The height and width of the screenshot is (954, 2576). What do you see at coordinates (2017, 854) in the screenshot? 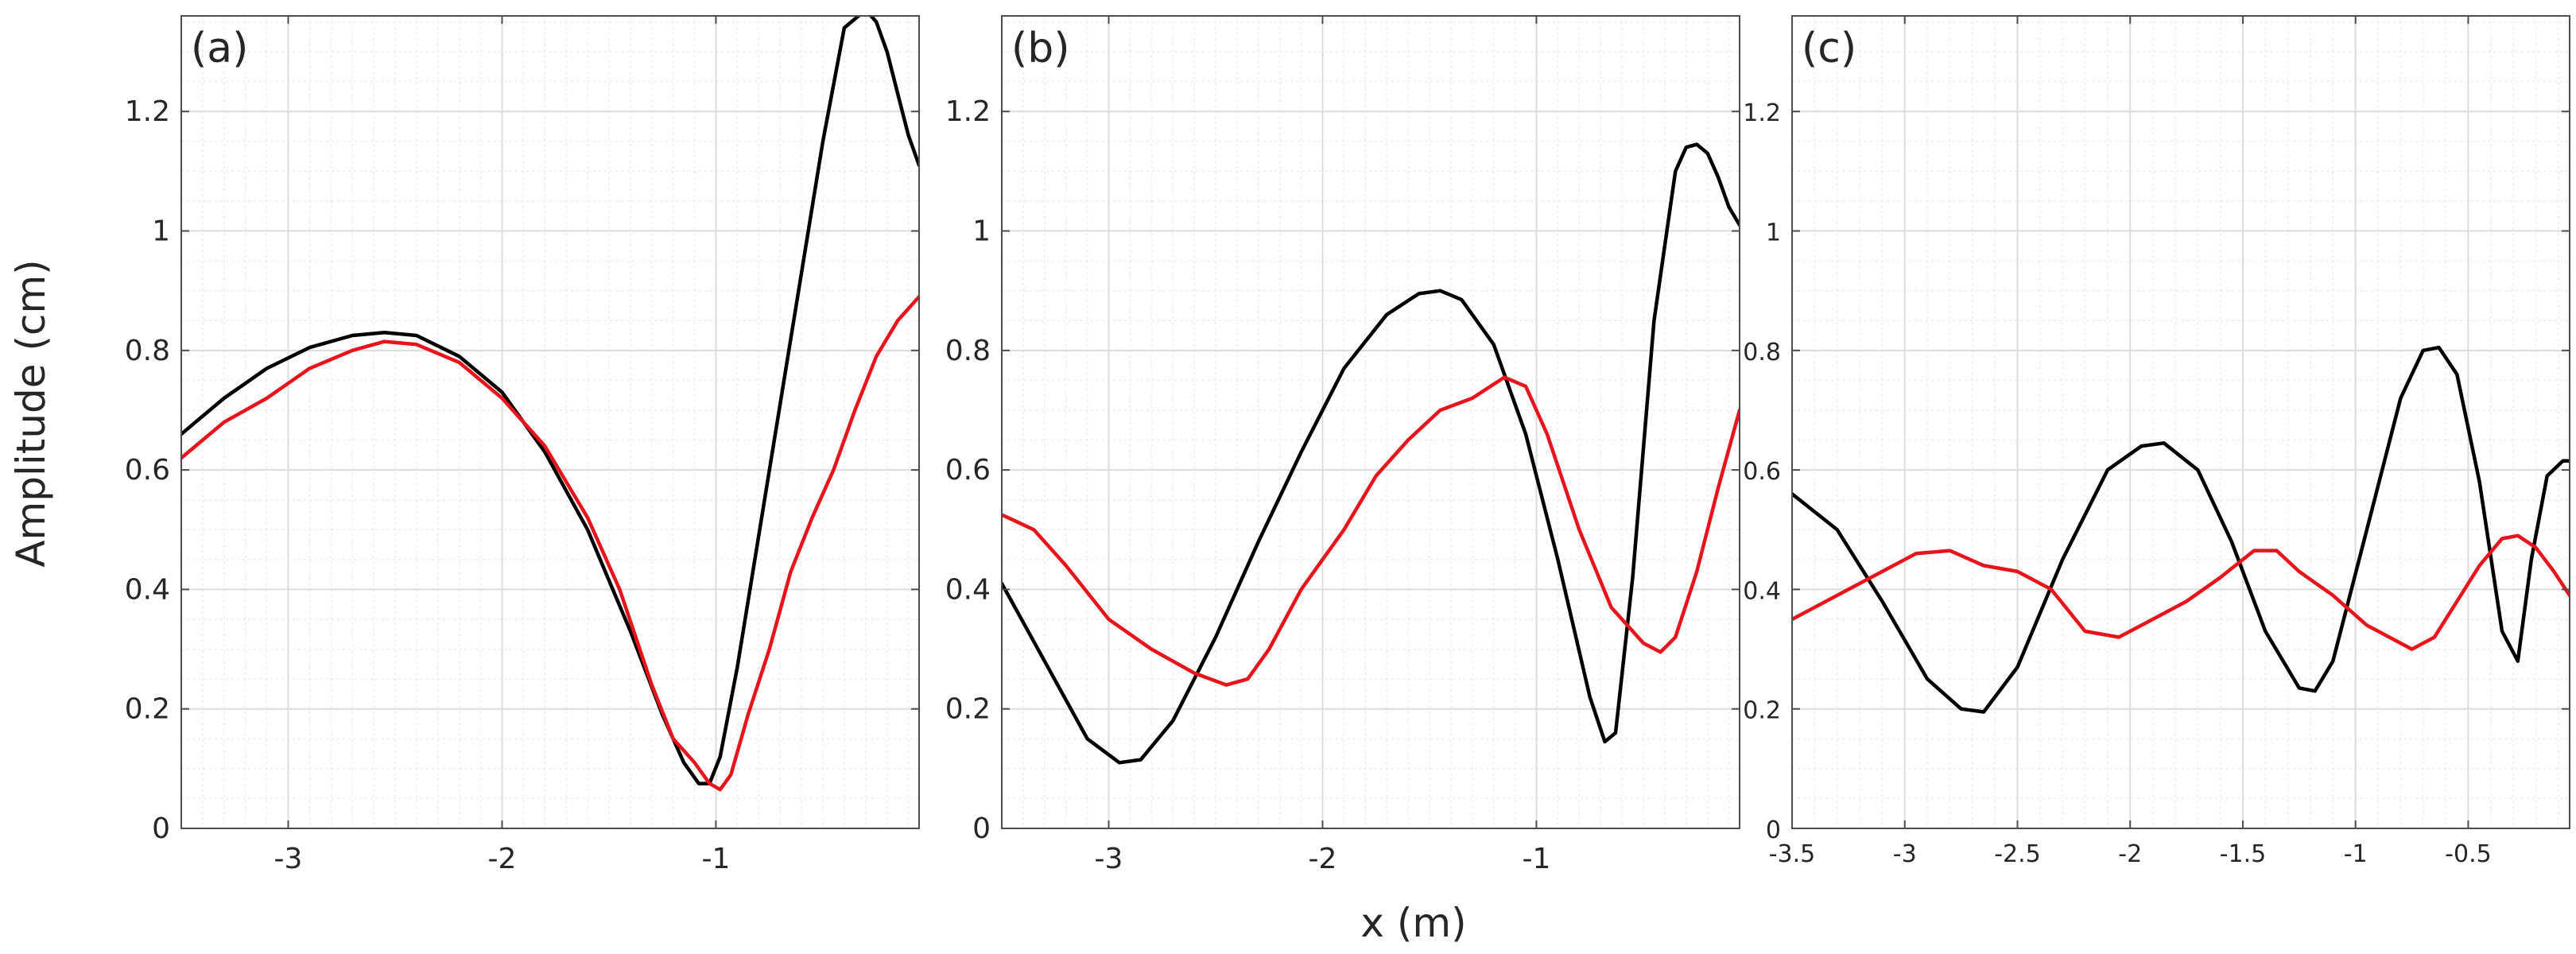
I see `x-tick-label: -2.5` at bounding box center [2017, 854].